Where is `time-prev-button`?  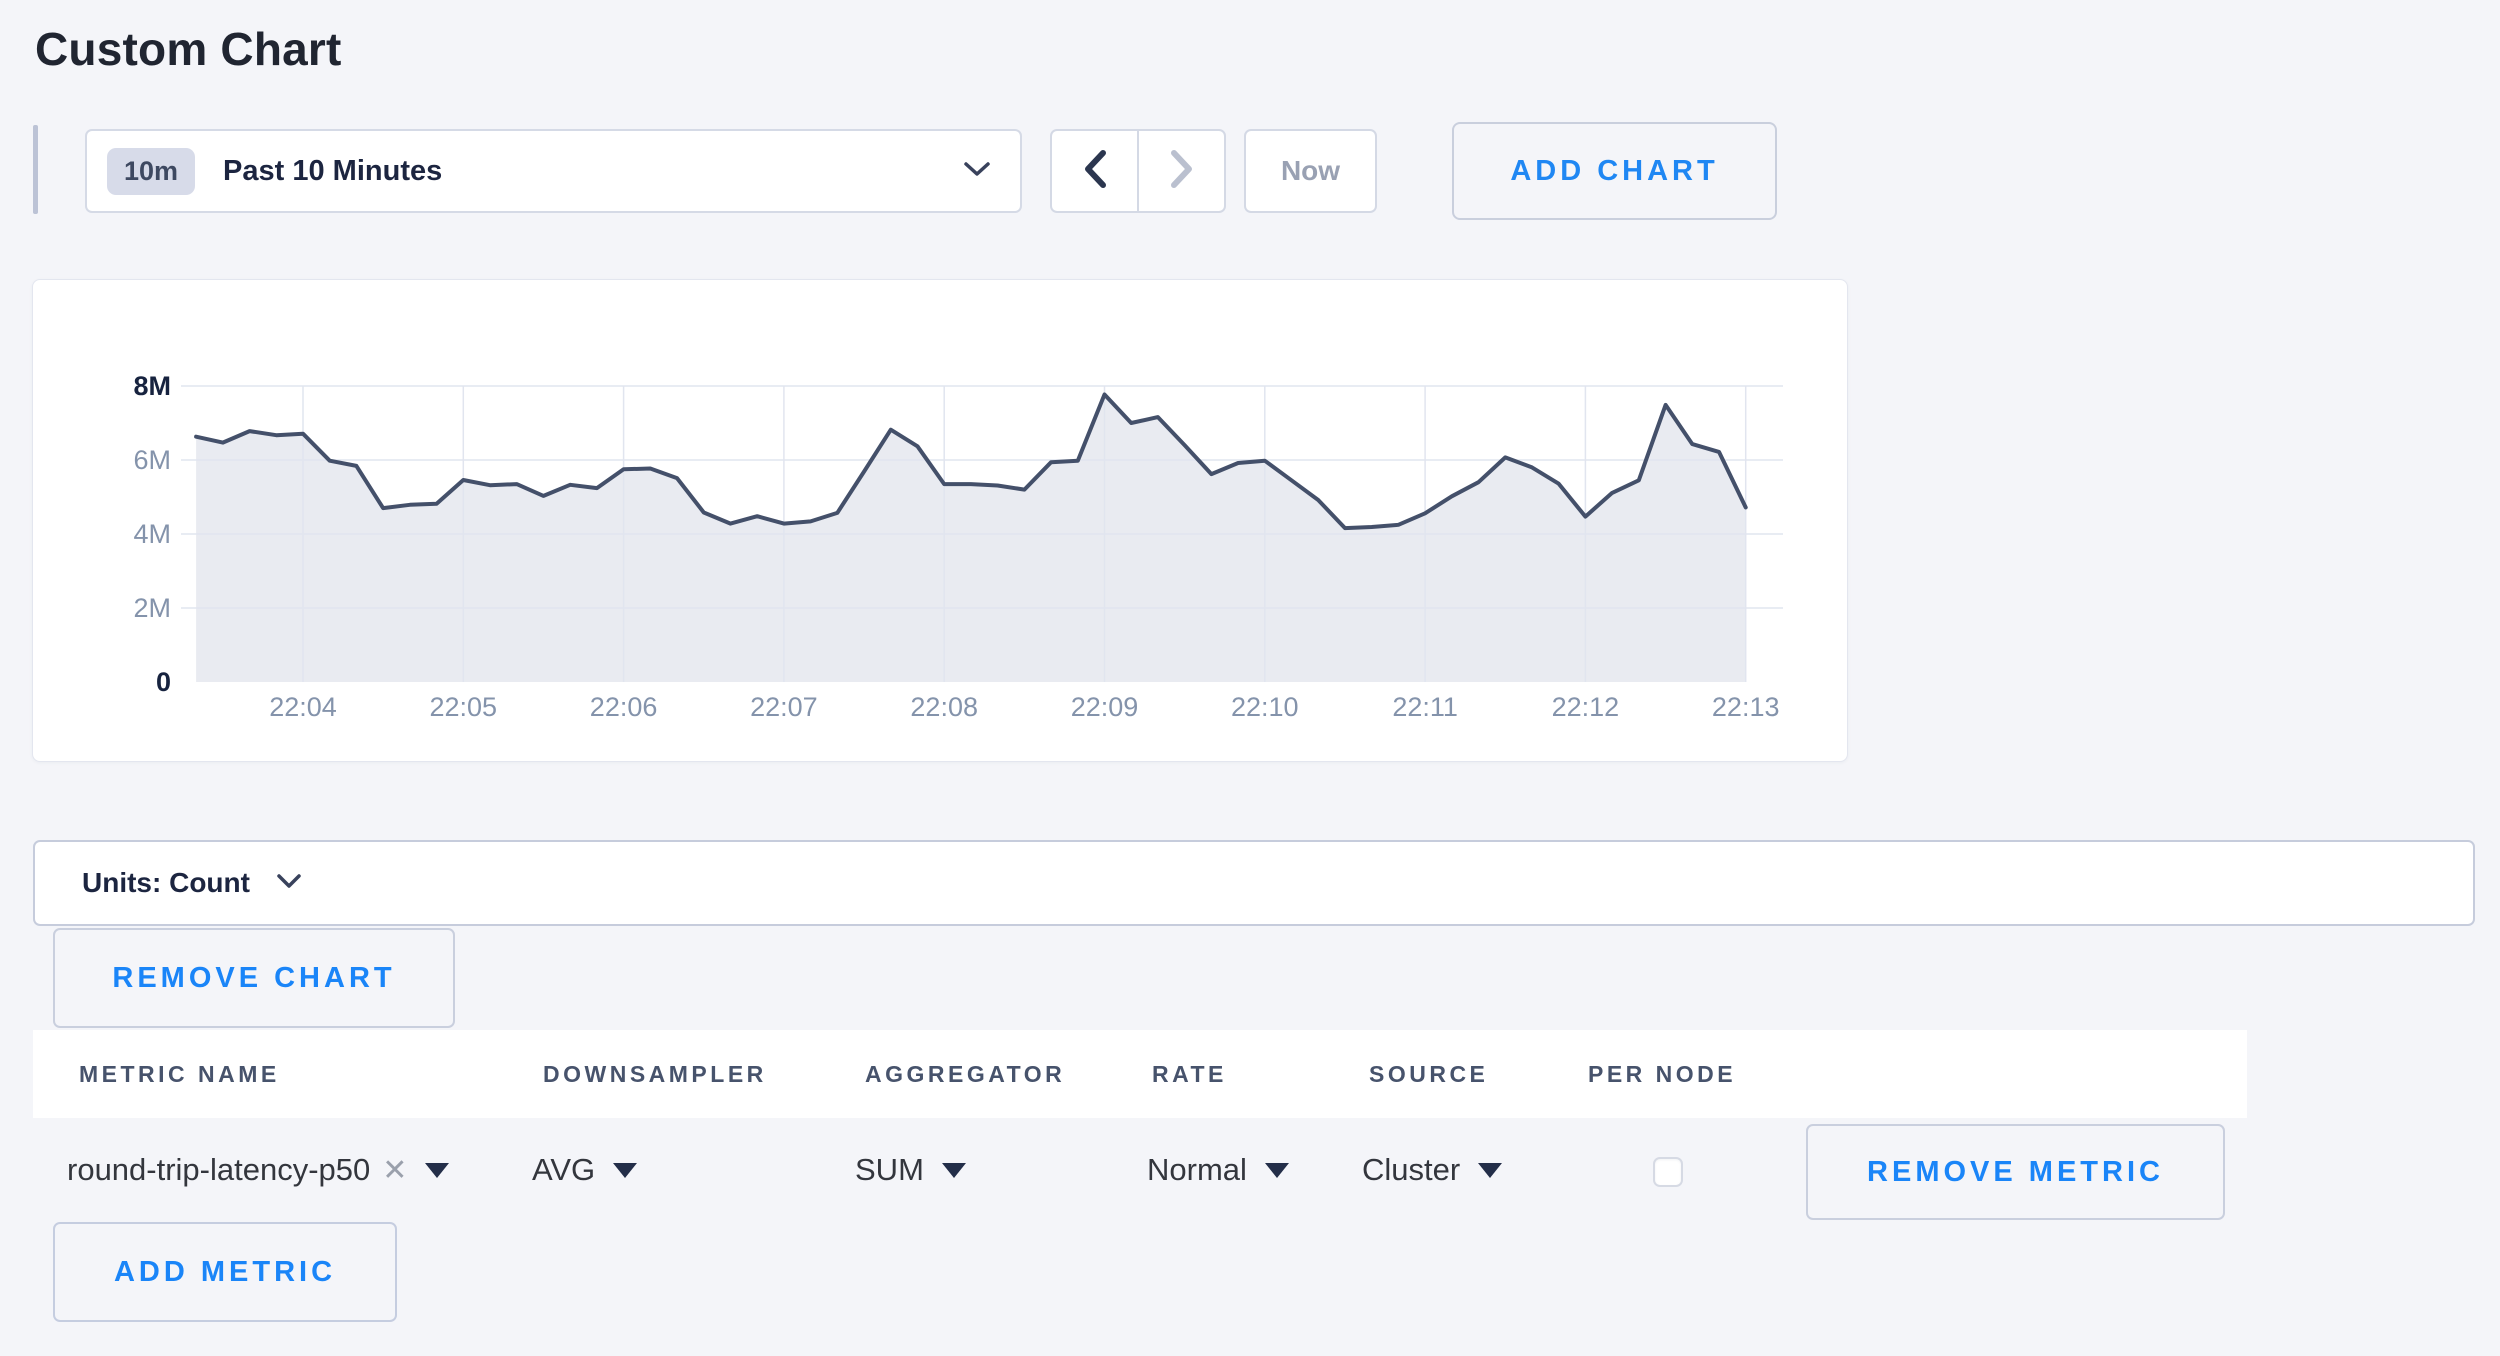
time-prev-button is located at coordinates (1094, 171).